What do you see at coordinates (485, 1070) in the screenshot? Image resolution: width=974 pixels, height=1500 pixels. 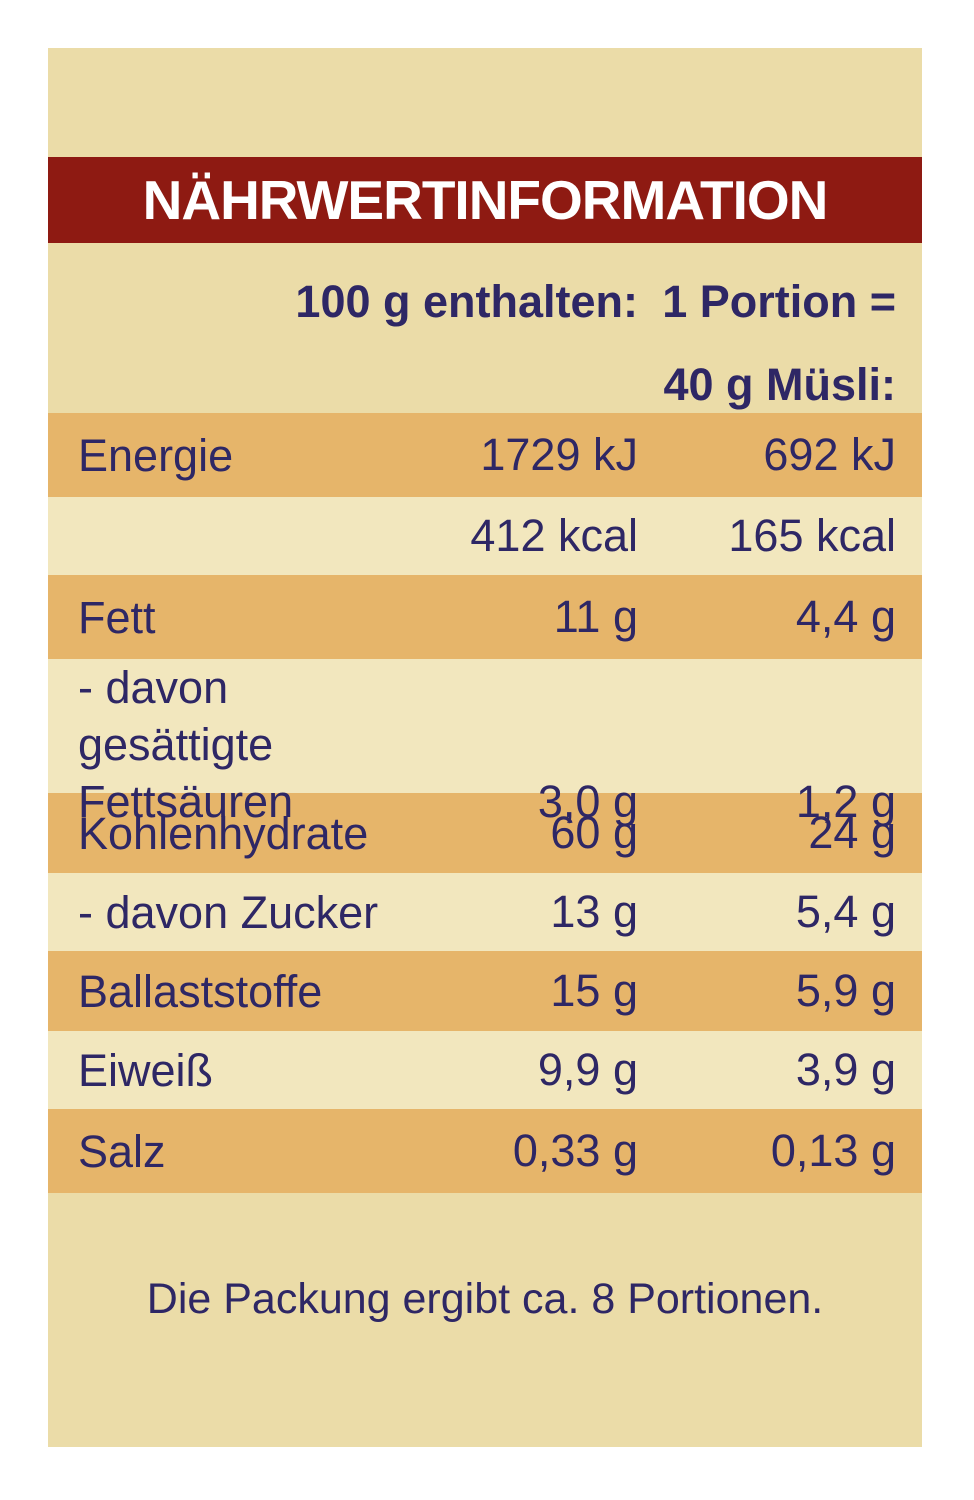 I see `row-eiweiss: Eiweiß 9,9 g 3,9 g` at bounding box center [485, 1070].